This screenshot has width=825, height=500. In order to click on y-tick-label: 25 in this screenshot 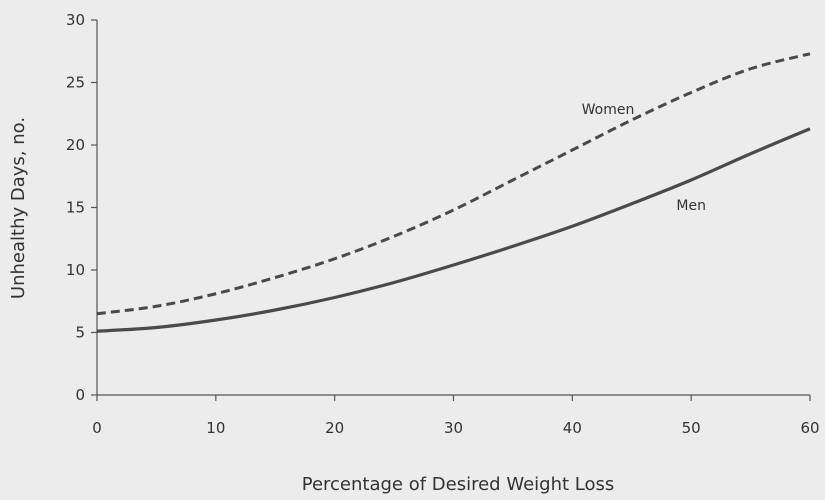, I will do `click(75, 83)`.